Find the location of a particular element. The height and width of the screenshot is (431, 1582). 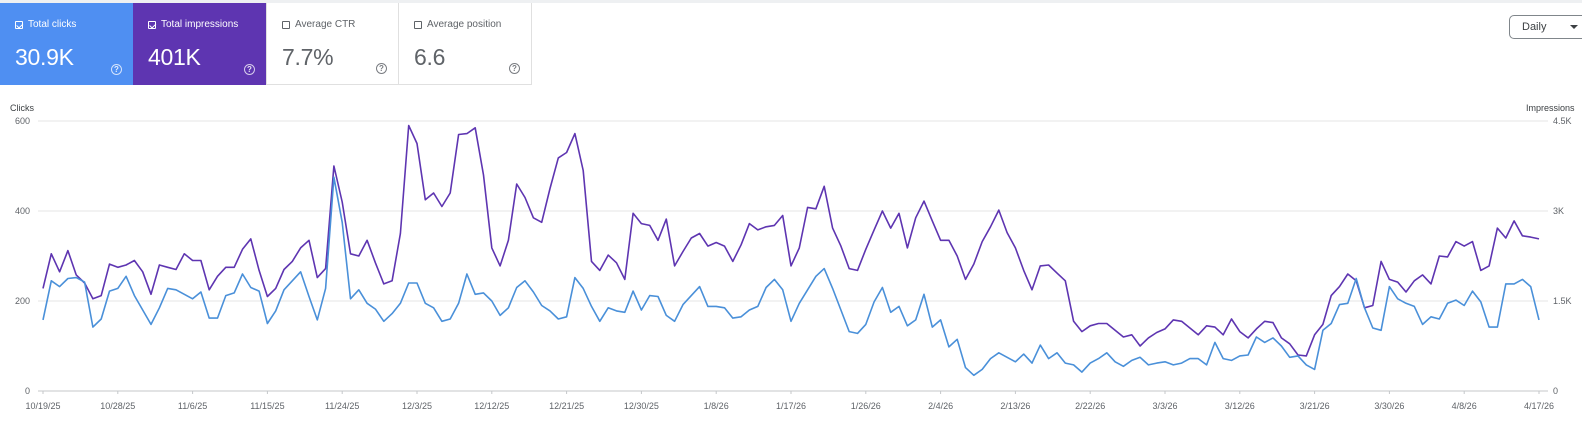

metric-card-total-impressions: Total impressions 401K ? is located at coordinates (199, 44).